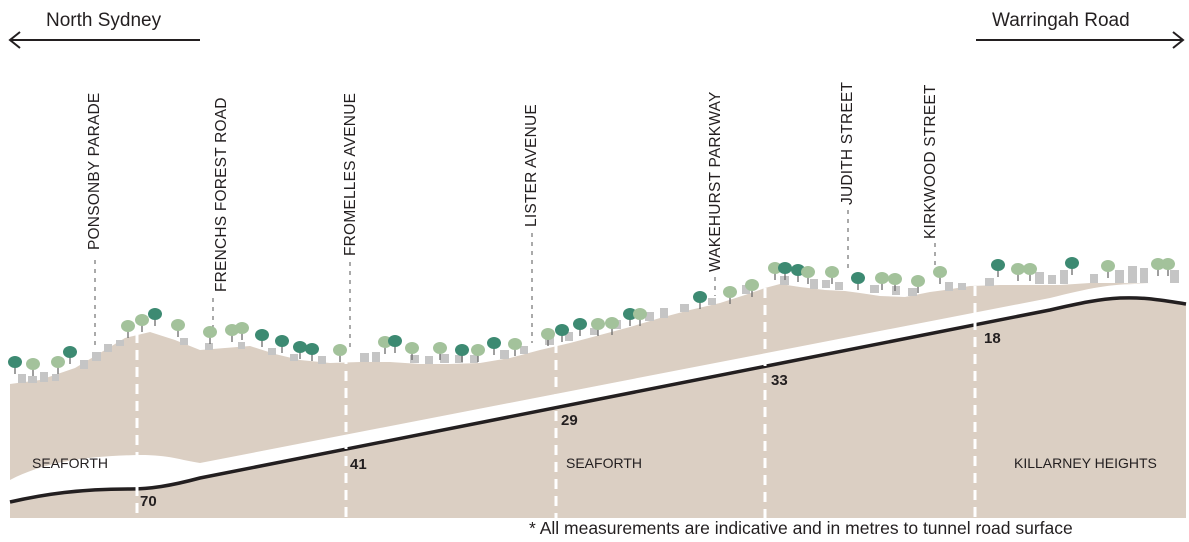 The image size is (1189, 542). I want to click on suburb-label-killarney-heights: KILLARNEY HEIGHTS, so click(1085, 463).